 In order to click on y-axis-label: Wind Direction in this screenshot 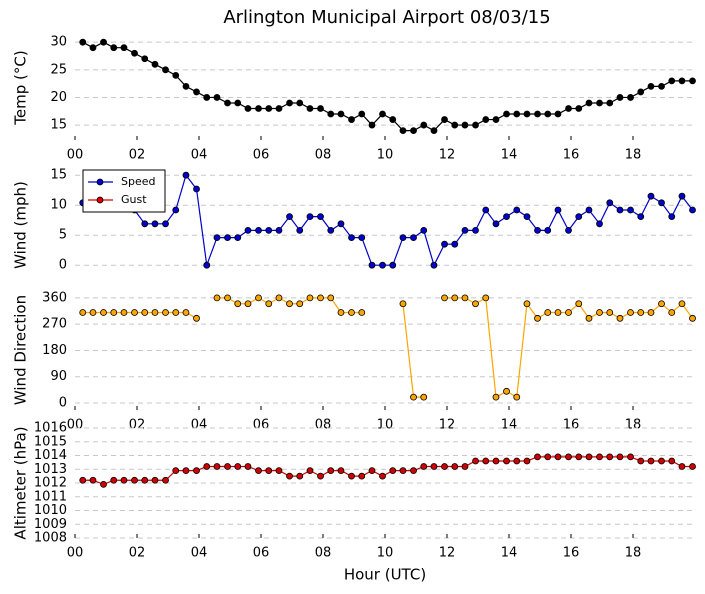, I will do `click(21, 350)`.